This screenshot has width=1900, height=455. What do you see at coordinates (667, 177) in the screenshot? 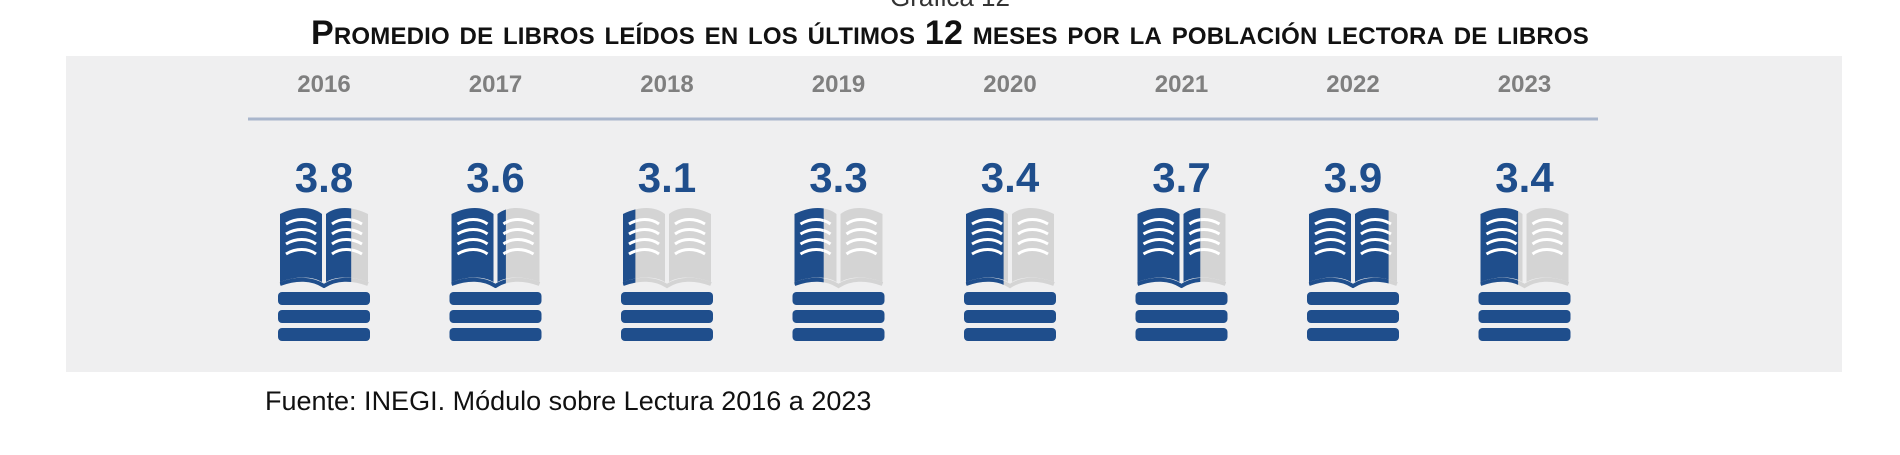
I see `value-label: 3.1` at bounding box center [667, 177].